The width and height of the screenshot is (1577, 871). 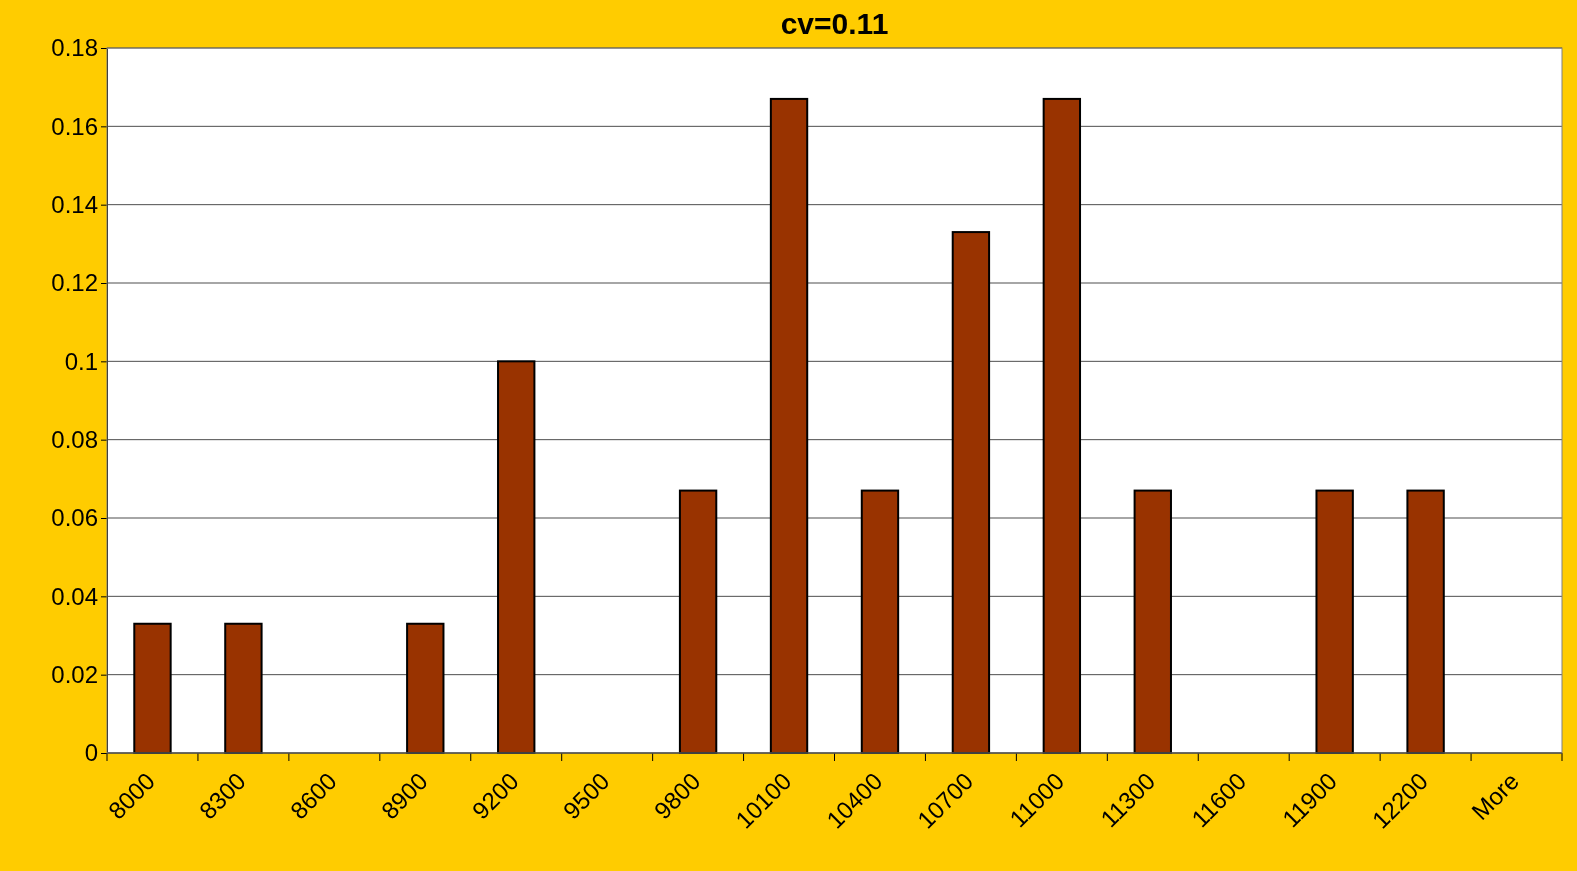 I want to click on y-tick-label: 0.02, so click(x=74, y=674).